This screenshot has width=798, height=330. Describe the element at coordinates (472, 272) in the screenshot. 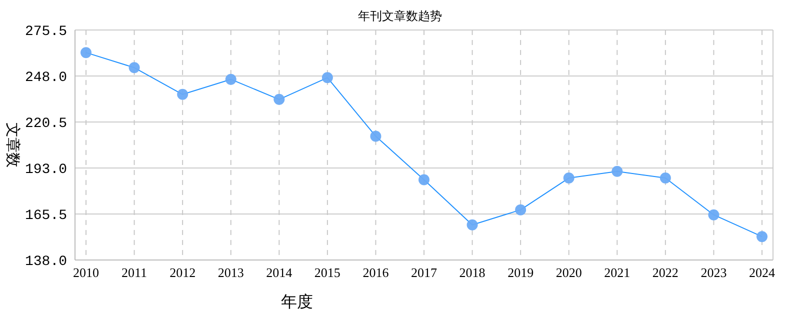

I see `x-tick-label: 2018` at that location.